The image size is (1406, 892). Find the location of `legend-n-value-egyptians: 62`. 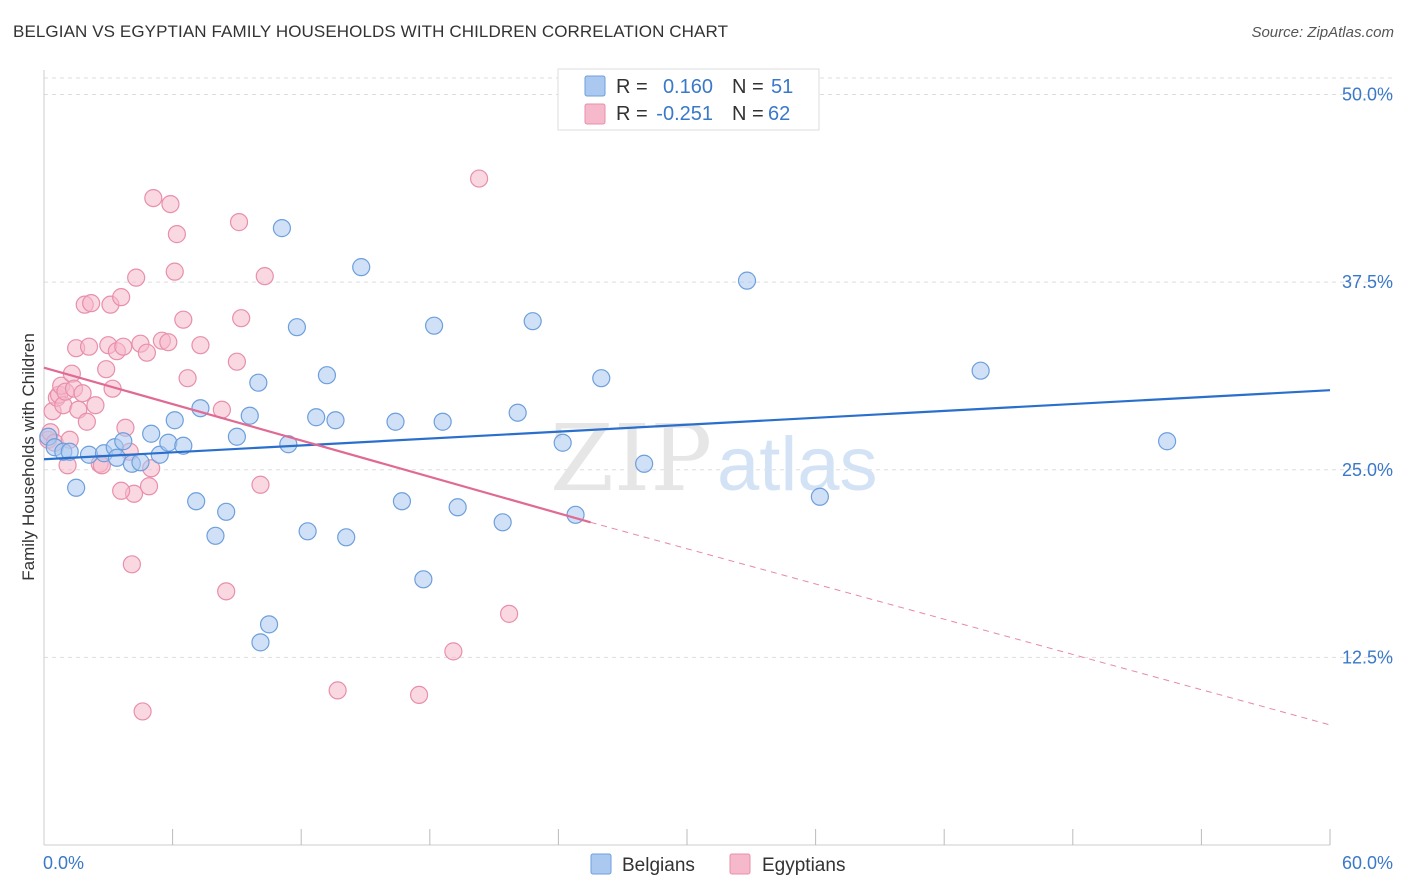

legend-n-value-egyptians: 62 is located at coordinates (779, 114).